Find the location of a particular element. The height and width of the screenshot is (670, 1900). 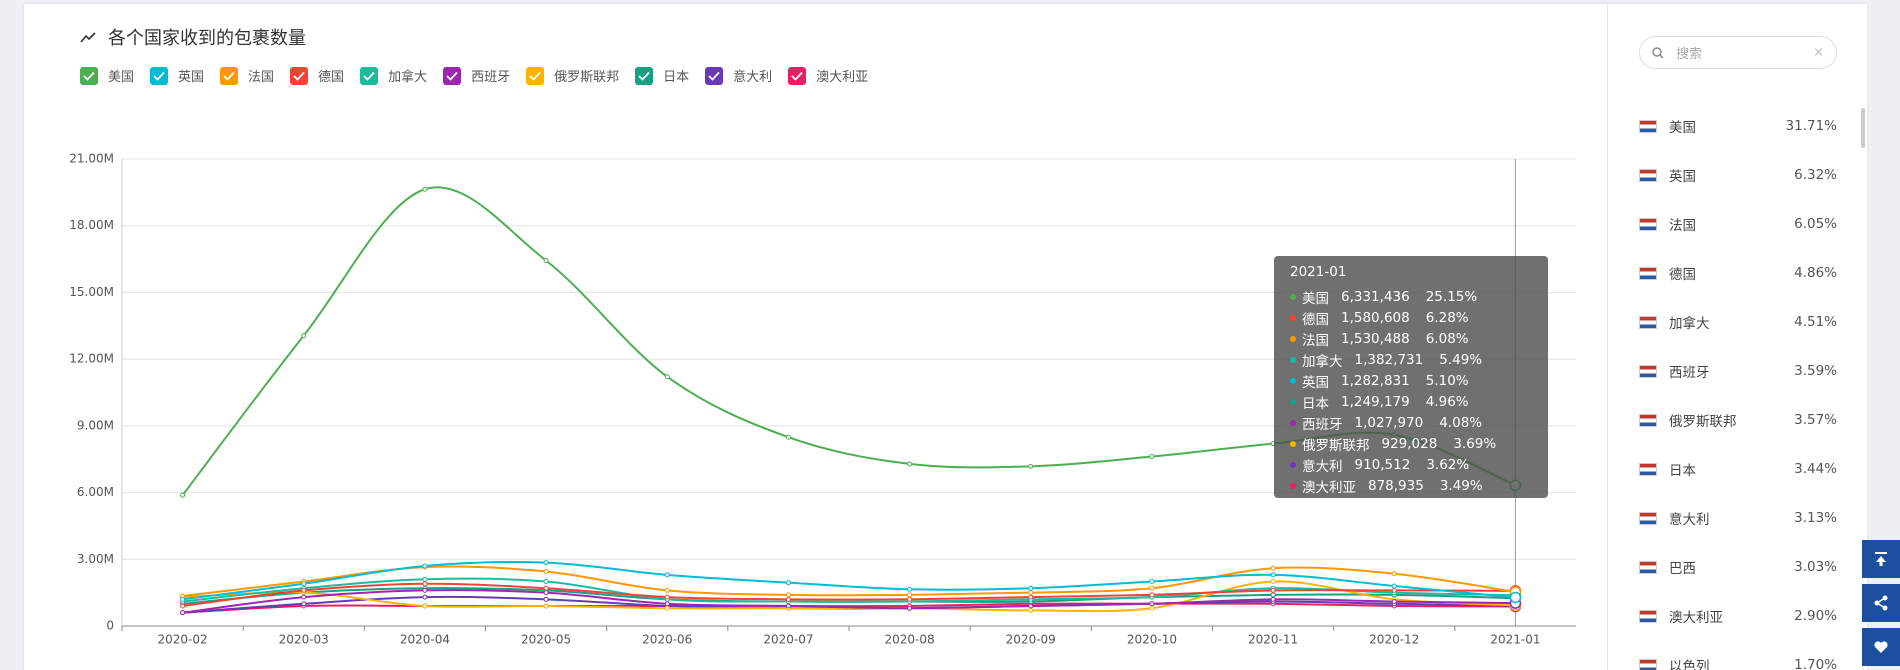

country-item: 以色列 1.70% is located at coordinates (1738, 662).